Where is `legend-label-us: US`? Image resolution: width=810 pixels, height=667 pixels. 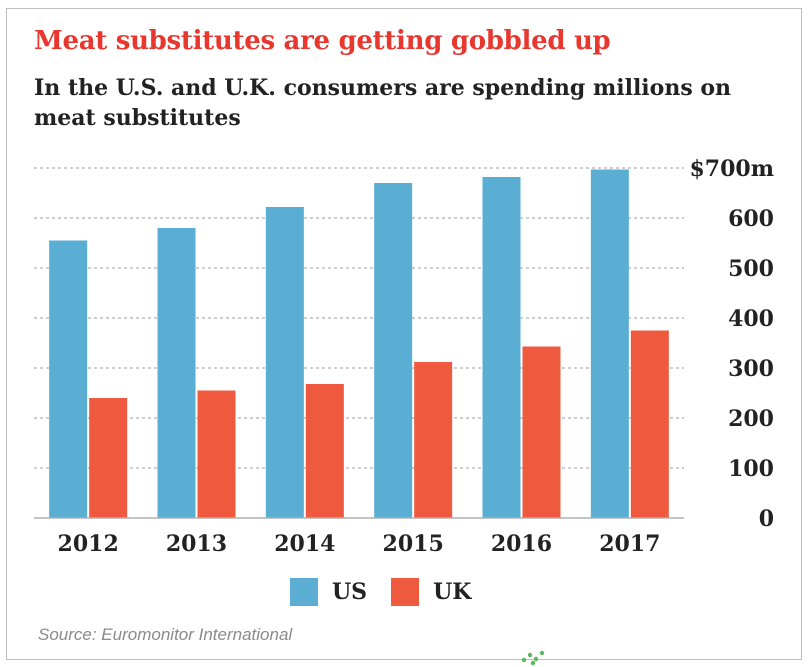
legend-label-us: US is located at coordinates (350, 592).